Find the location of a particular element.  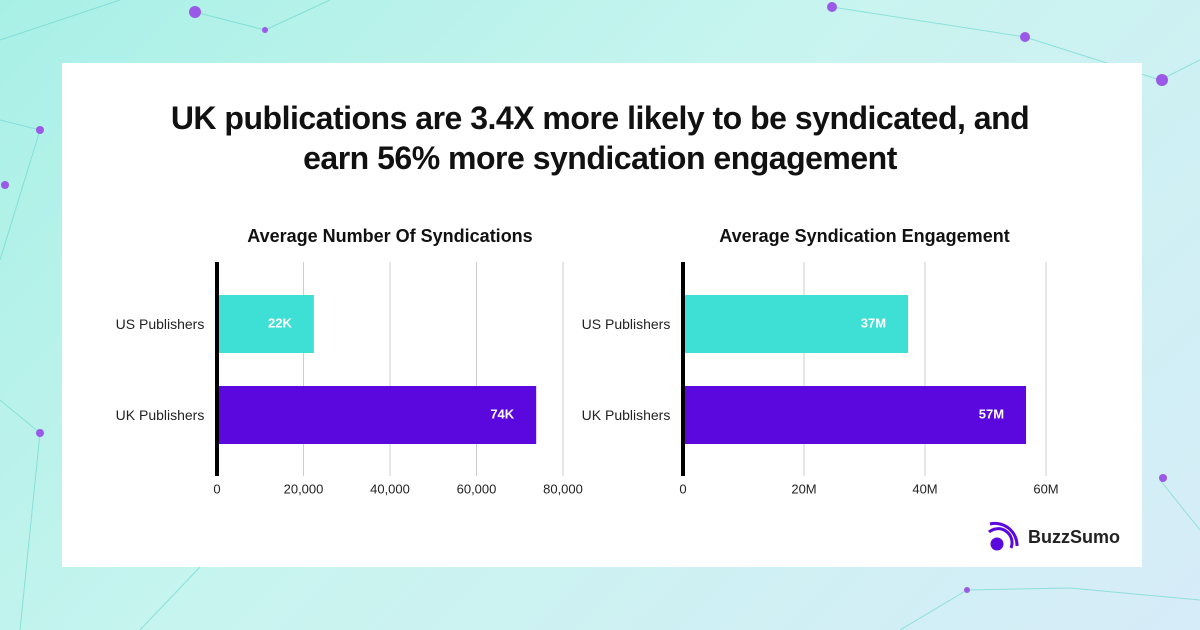

x-tick-label: 40M is located at coordinates (924, 488).